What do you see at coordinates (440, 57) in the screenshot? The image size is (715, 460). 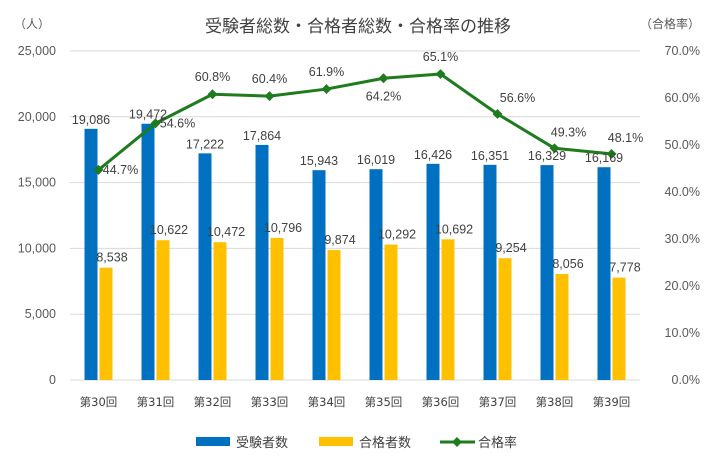 I see `label-rate: 65.1%` at bounding box center [440, 57].